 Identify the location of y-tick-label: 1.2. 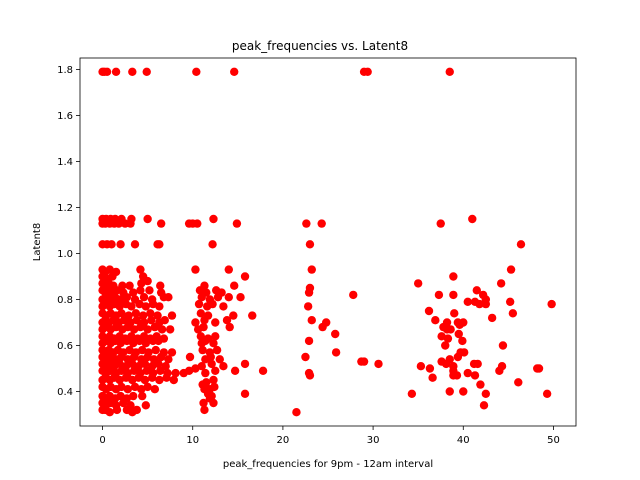
(65, 208).